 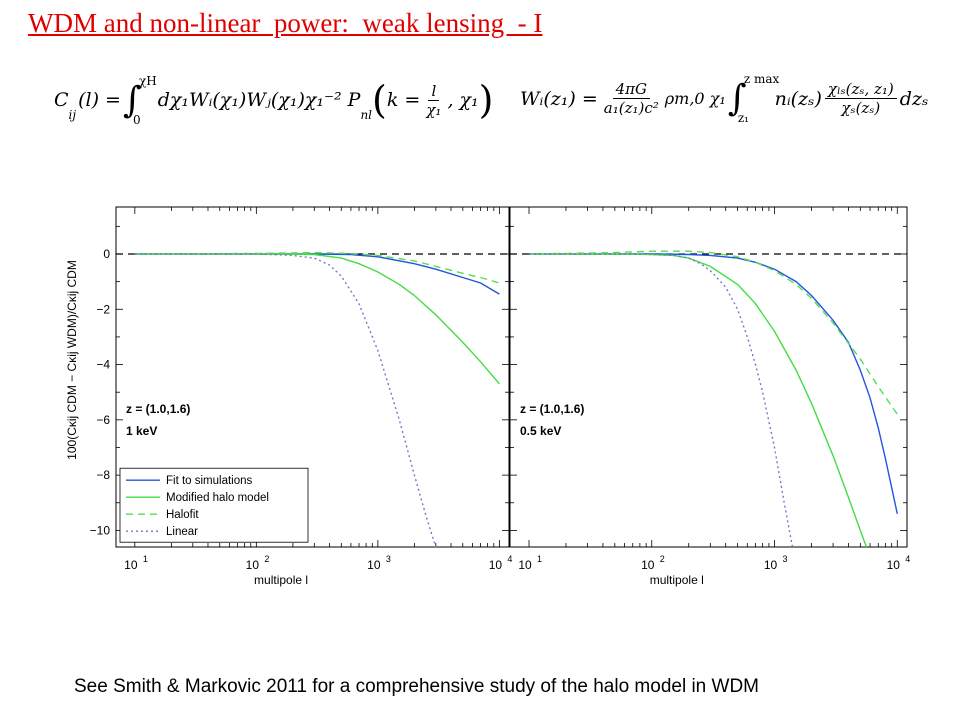 I want to click on frac3-num: χₗₛ(zₛ, z₁), so click(x=860, y=89).